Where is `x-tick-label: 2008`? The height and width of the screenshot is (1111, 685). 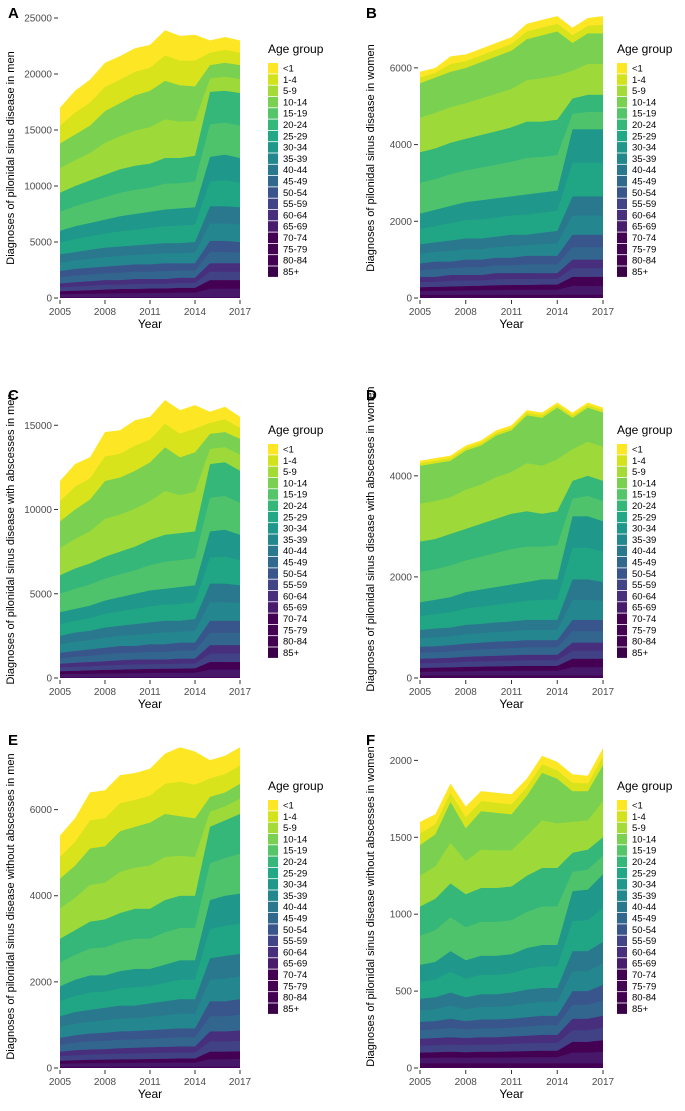
x-tick-label: 2008 is located at coordinates (105, 1082).